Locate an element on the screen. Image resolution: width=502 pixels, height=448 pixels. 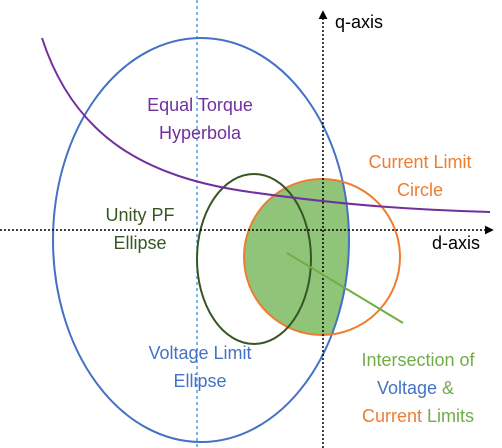
q-axis-label: q-axis is located at coordinates (359, 22).